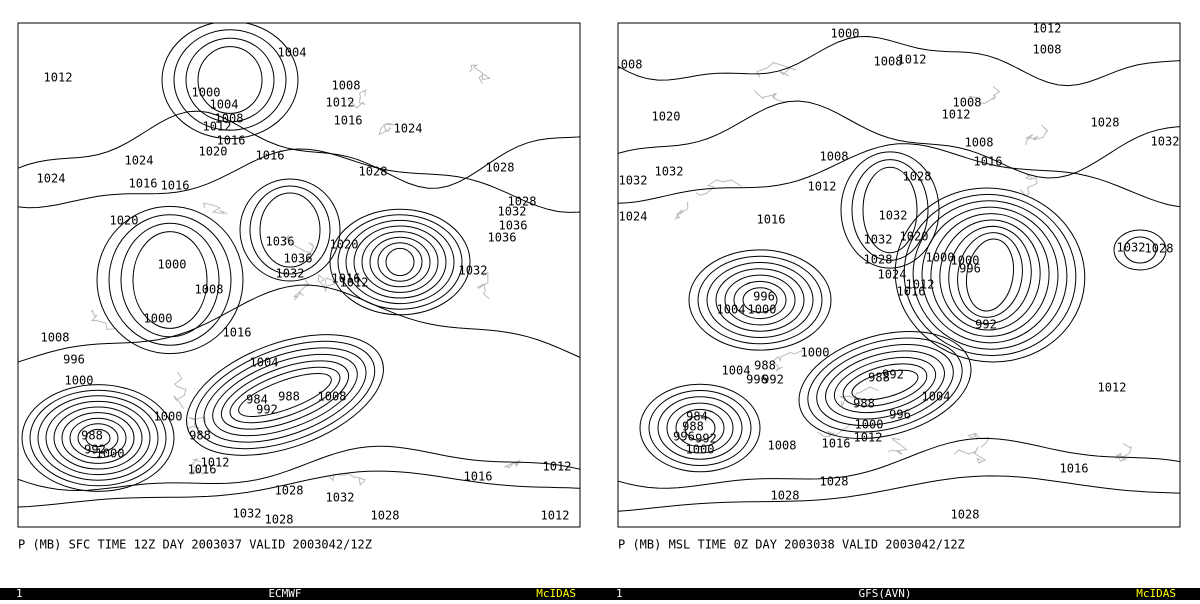  What do you see at coordinates (914, 237) in the screenshot?
I see `contour-label: 1020` at bounding box center [914, 237].